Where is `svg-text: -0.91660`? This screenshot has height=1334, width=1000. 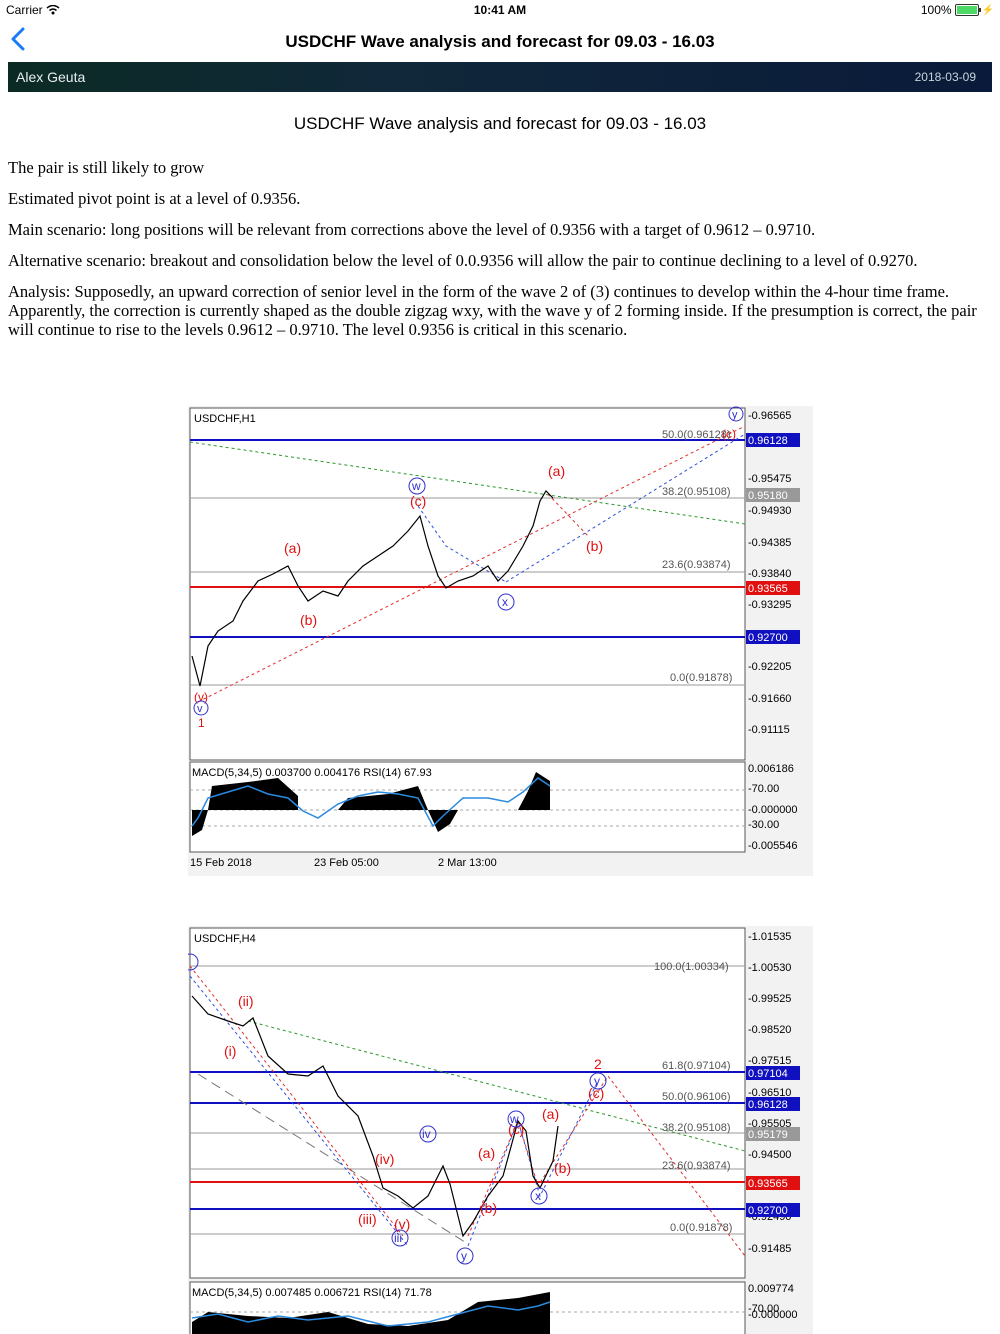 svg-text: -0.91660 is located at coordinates (769, 699).